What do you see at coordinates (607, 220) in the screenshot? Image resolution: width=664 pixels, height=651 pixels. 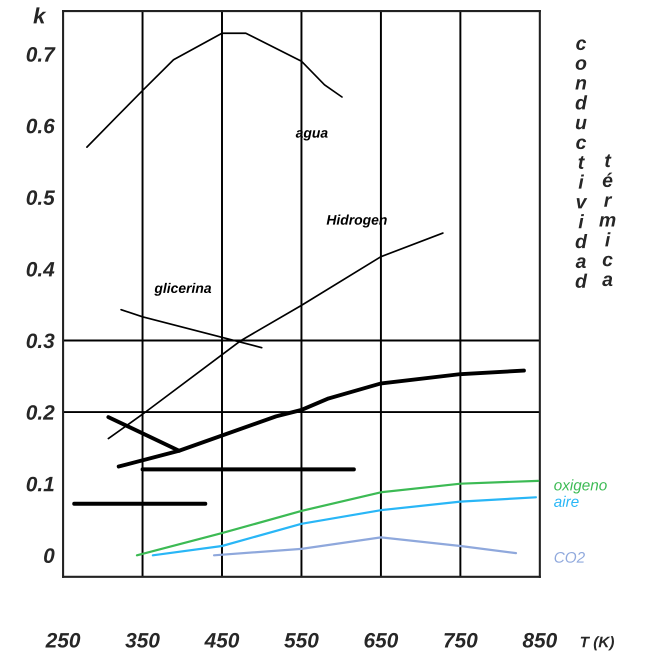 I see `text: térmica` at bounding box center [607, 220].